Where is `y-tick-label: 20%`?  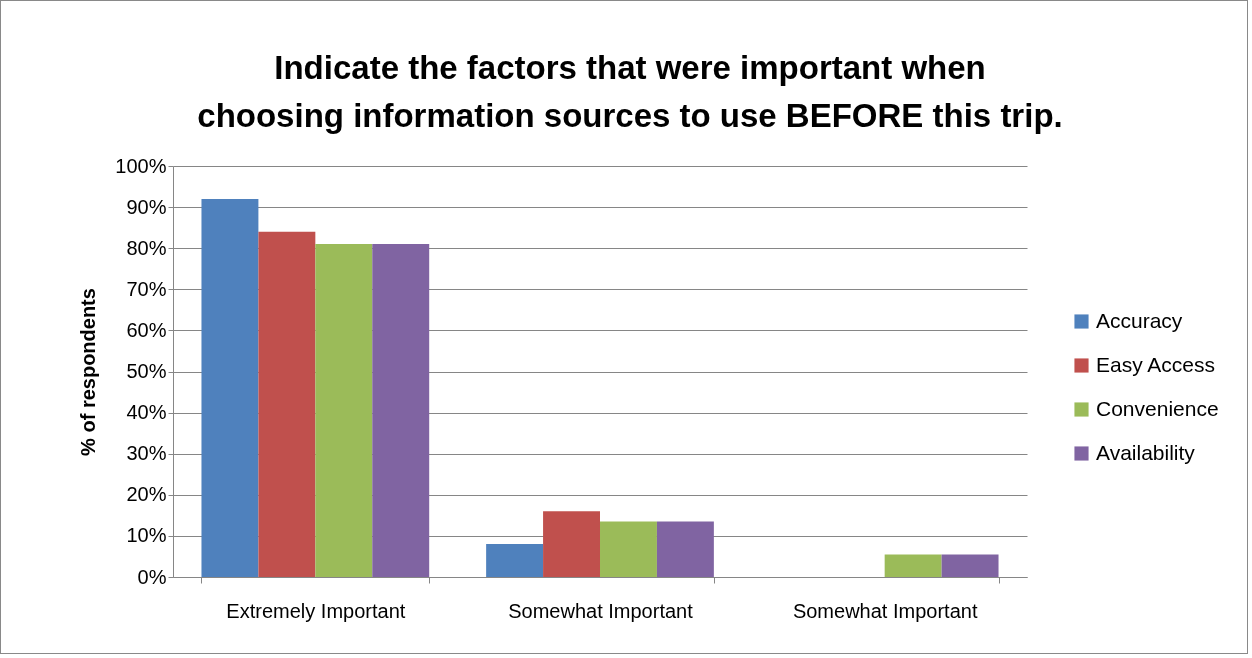
y-tick-label: 20% is located at coordinates (146, 494).